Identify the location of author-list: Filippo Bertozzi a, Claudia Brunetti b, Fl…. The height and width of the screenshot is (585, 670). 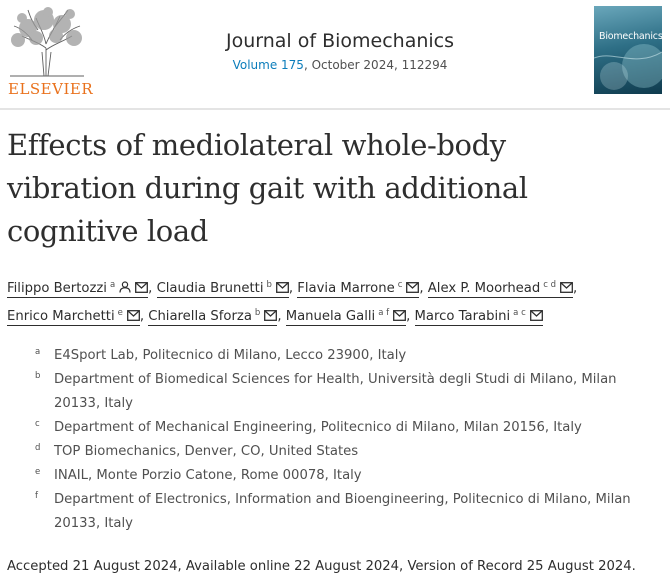
(292, 303).